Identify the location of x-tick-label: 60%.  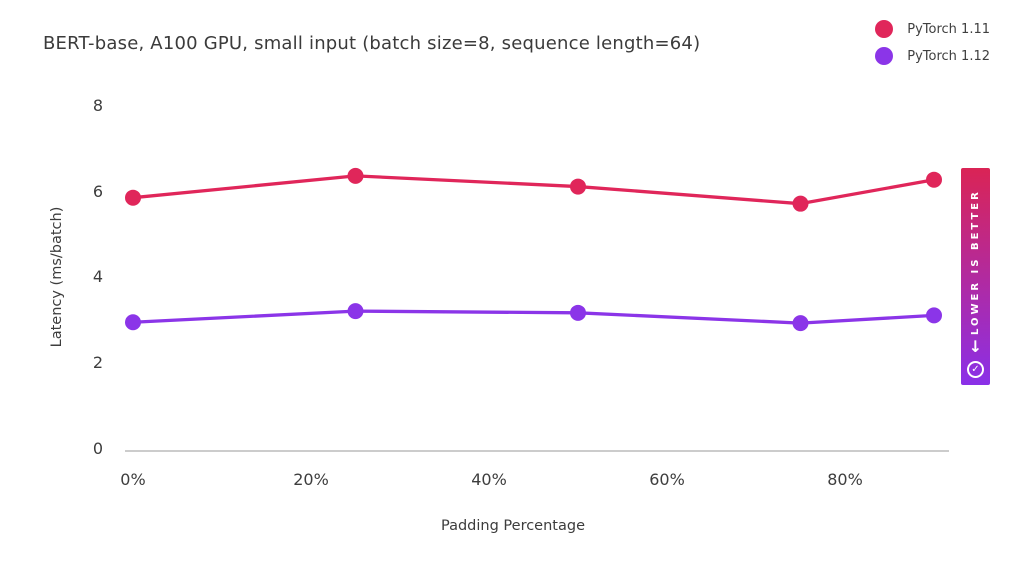
(667, 479).